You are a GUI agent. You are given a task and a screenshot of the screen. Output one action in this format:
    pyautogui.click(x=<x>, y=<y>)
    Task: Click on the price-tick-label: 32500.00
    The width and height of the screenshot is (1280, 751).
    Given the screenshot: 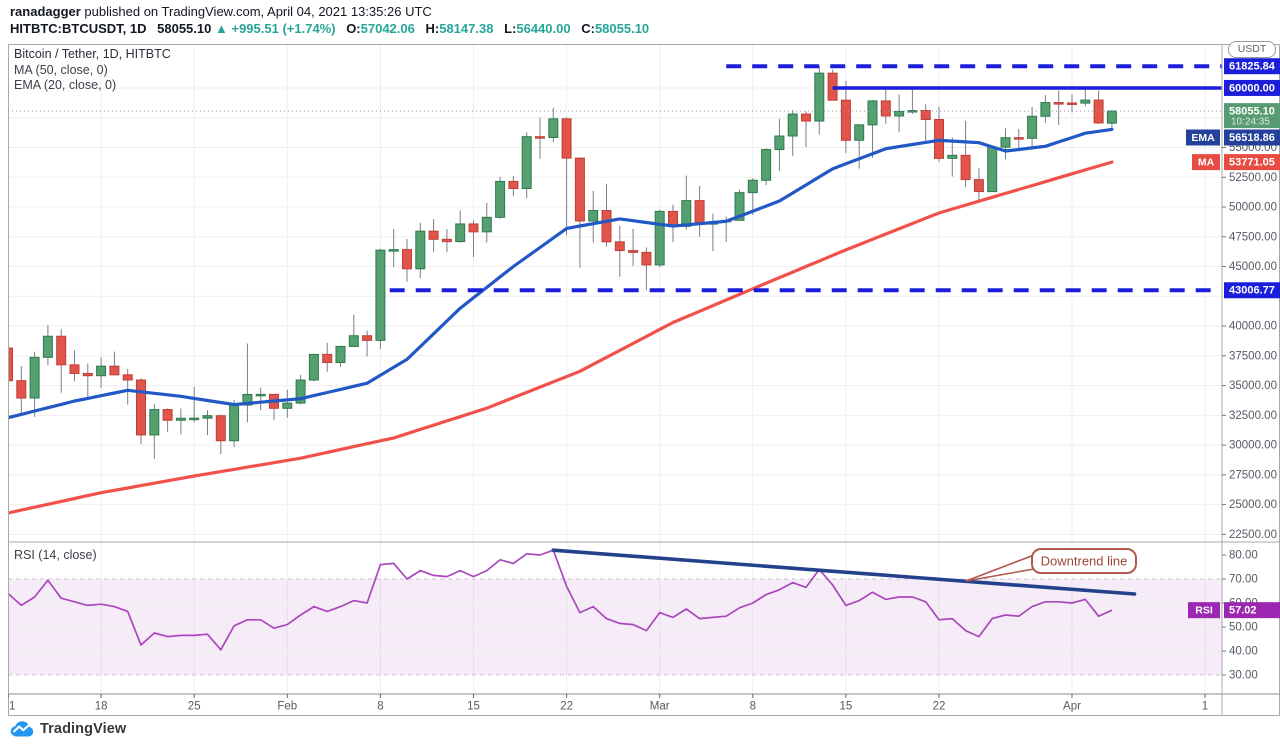 What is the action you would take?
    pyautogui.click(x=1253, y=416)
    